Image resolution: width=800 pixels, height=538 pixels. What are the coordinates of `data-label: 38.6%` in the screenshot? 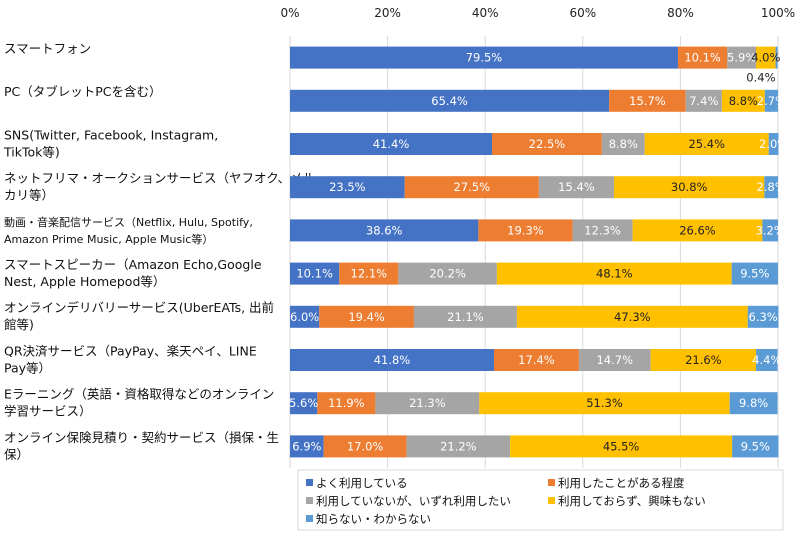 It's located at (384, 230).